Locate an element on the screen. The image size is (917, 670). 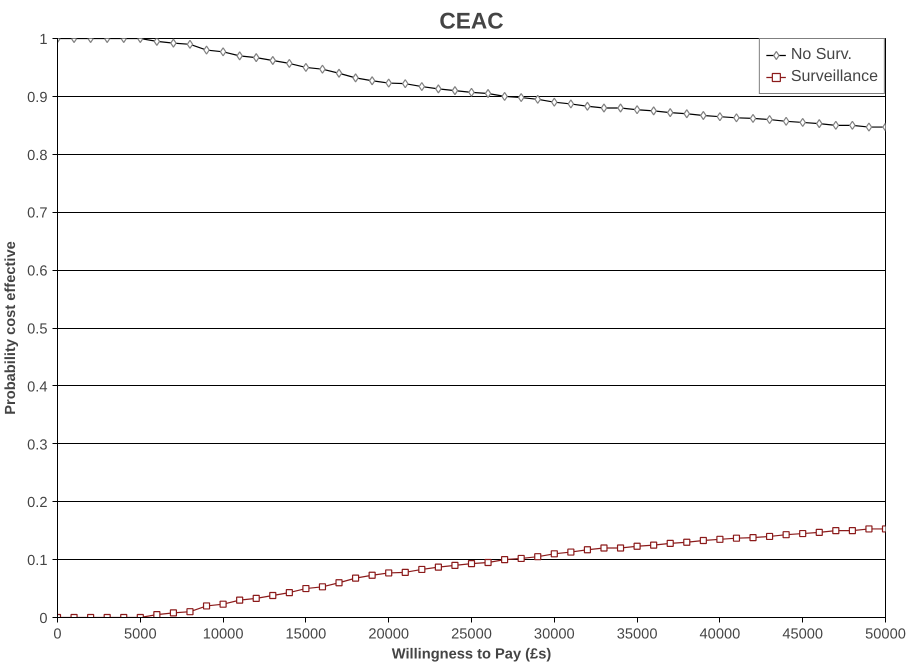
x-tick-label: 35000 is located at coordinates (637, 634).